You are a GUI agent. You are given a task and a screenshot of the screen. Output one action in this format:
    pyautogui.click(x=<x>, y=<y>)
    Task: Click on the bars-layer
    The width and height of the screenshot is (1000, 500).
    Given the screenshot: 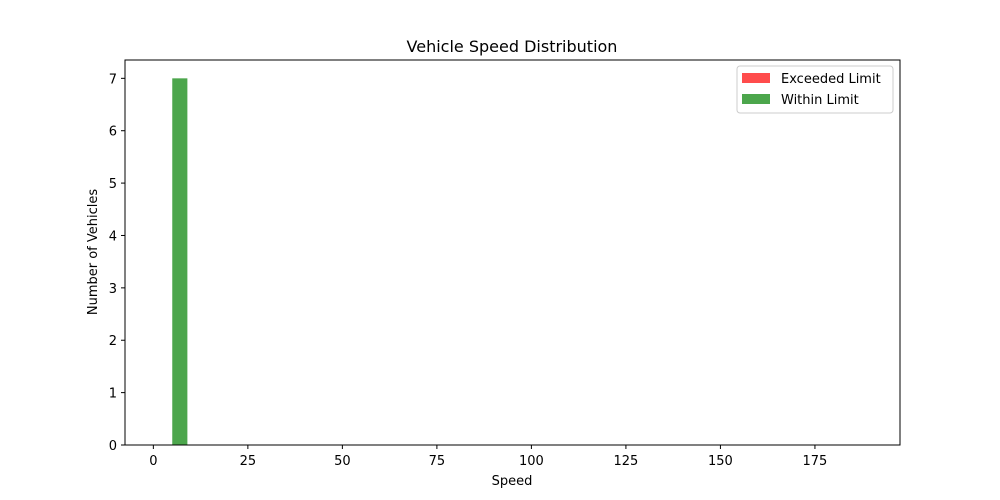 What is the action you would take?
    pyautogui.click(x=180, y=261)
    